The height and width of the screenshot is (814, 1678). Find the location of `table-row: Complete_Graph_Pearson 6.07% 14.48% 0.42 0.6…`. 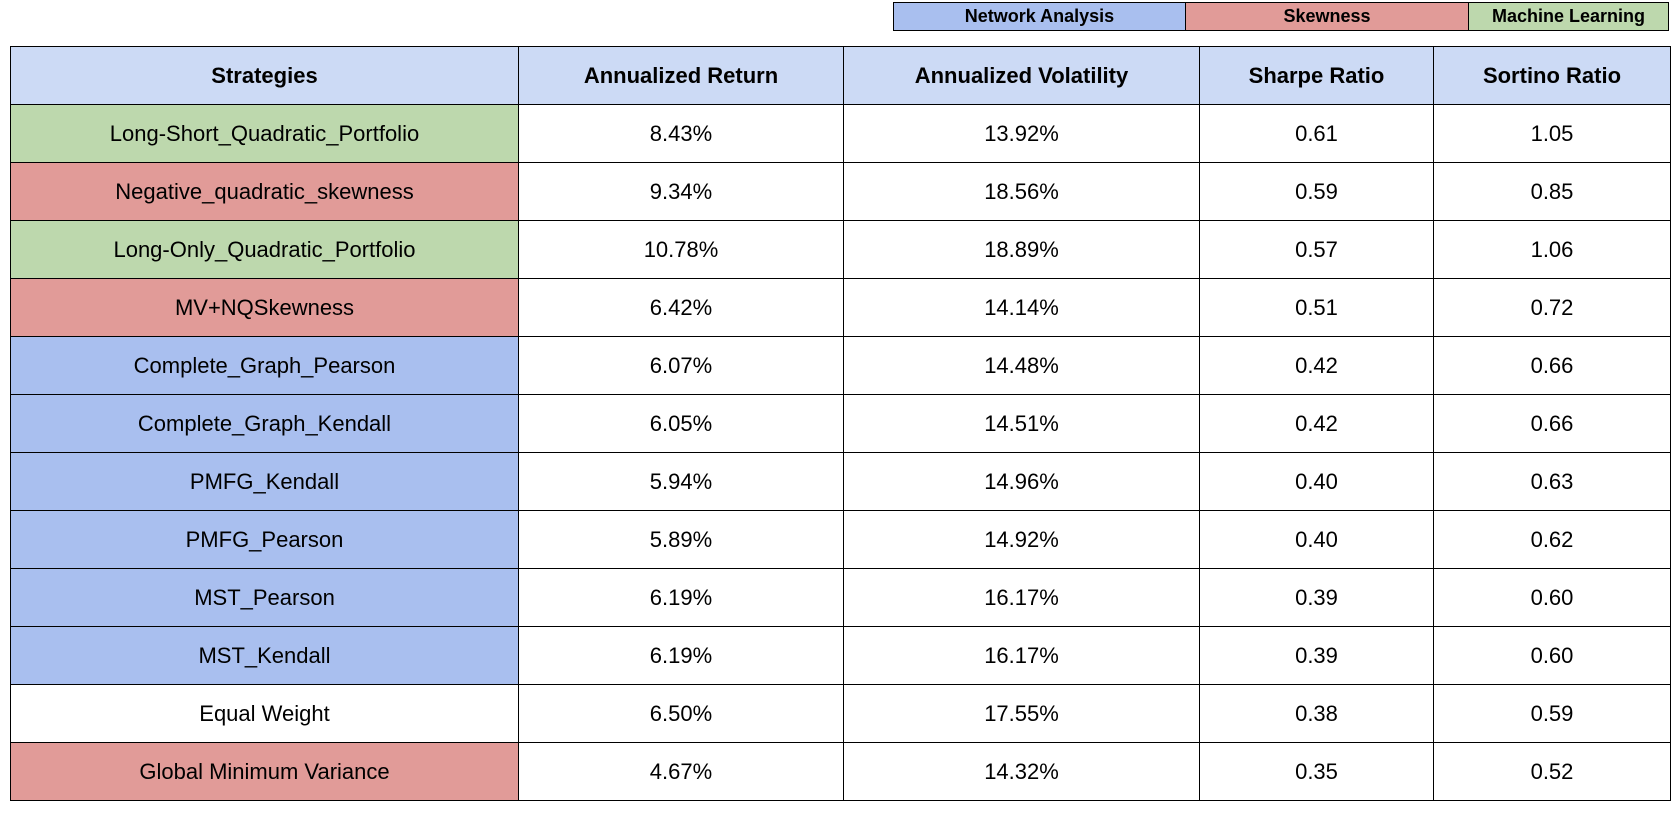

table-row: Complete_Graph_Pearson 6.07% 14.48% 0.42 0.6… is located at coordinates (840, 365).